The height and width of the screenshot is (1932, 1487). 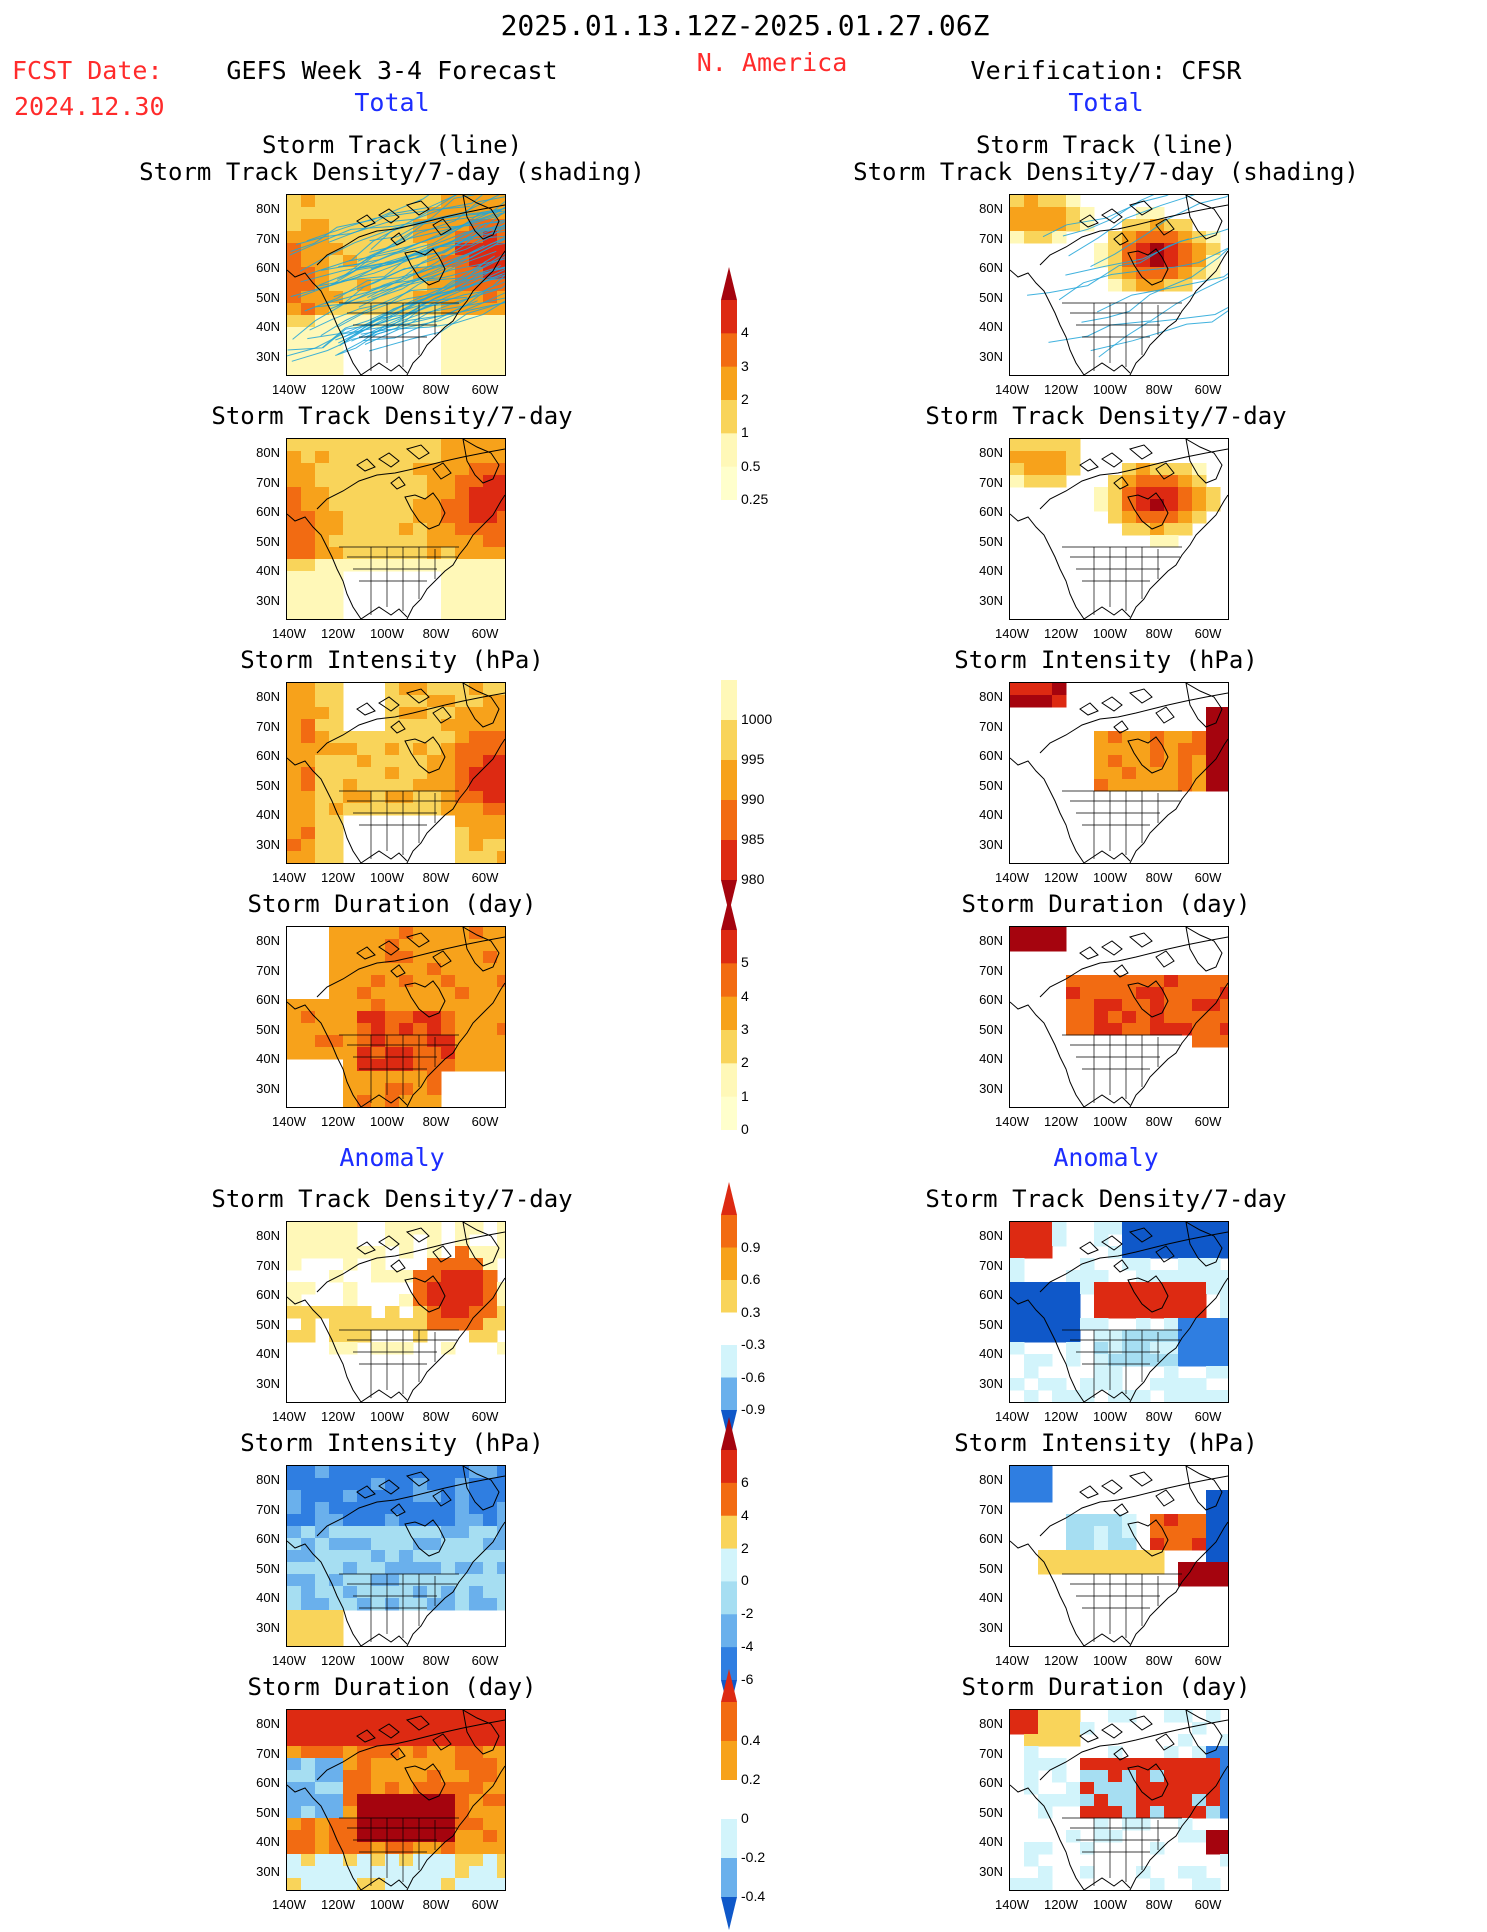 I want to click on fcst-date-label: FCST Date:, so click(x=87, y=70).